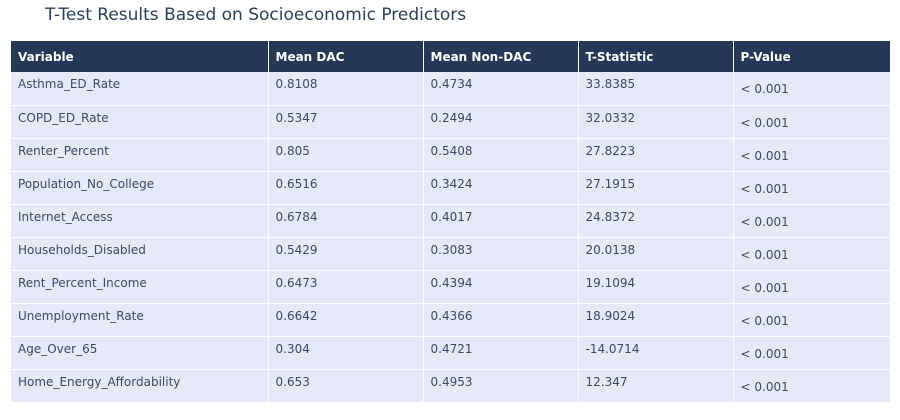  Describe the element at coordinates (346, 221) in the screenshot. I see `cell-mean-dac: 0.6784` at that location.